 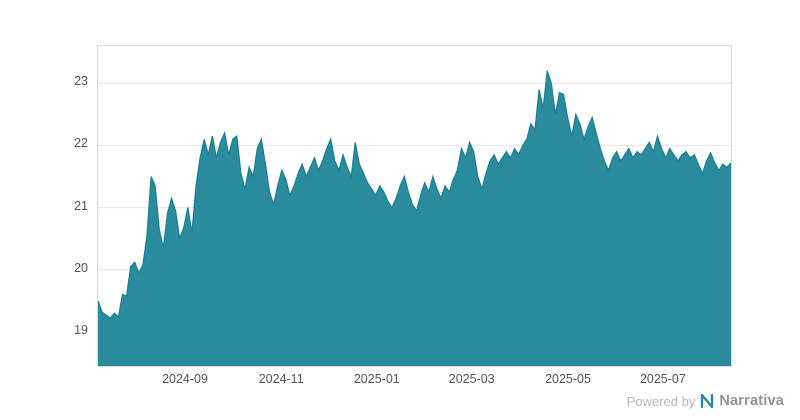 What do you see at coordinates (81, 81) in the screenshot?
I see `y-axis-label: 23` at bounding box center [81, 81].